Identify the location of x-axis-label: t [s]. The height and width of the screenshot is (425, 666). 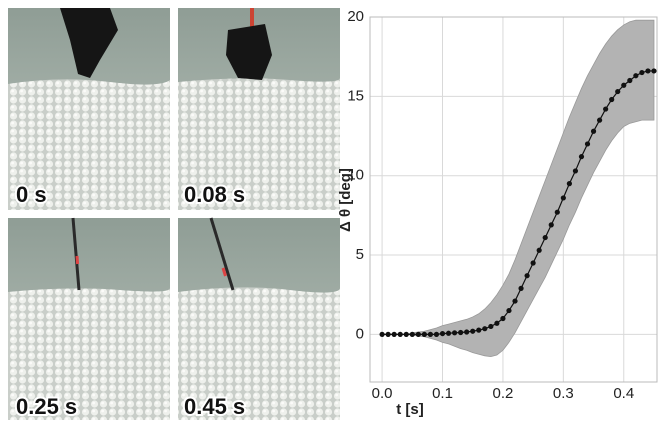
(410, 409).